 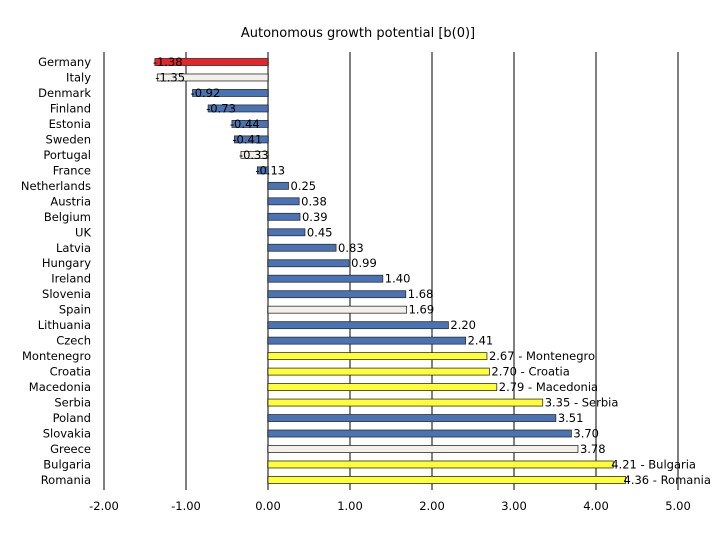 What do you see at coordinates (68, 139) in the screenshot?
I see `category-label: Sweden` at bounding box center [68, 139].